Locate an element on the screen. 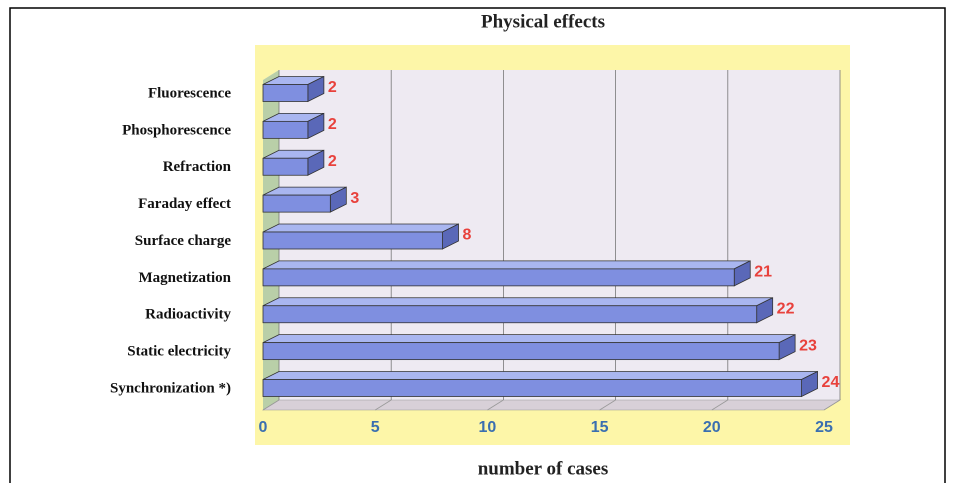 This screenshot has width=956, height=483. y-tick-label: Synchronization *) is located at coordinates (170, 388).